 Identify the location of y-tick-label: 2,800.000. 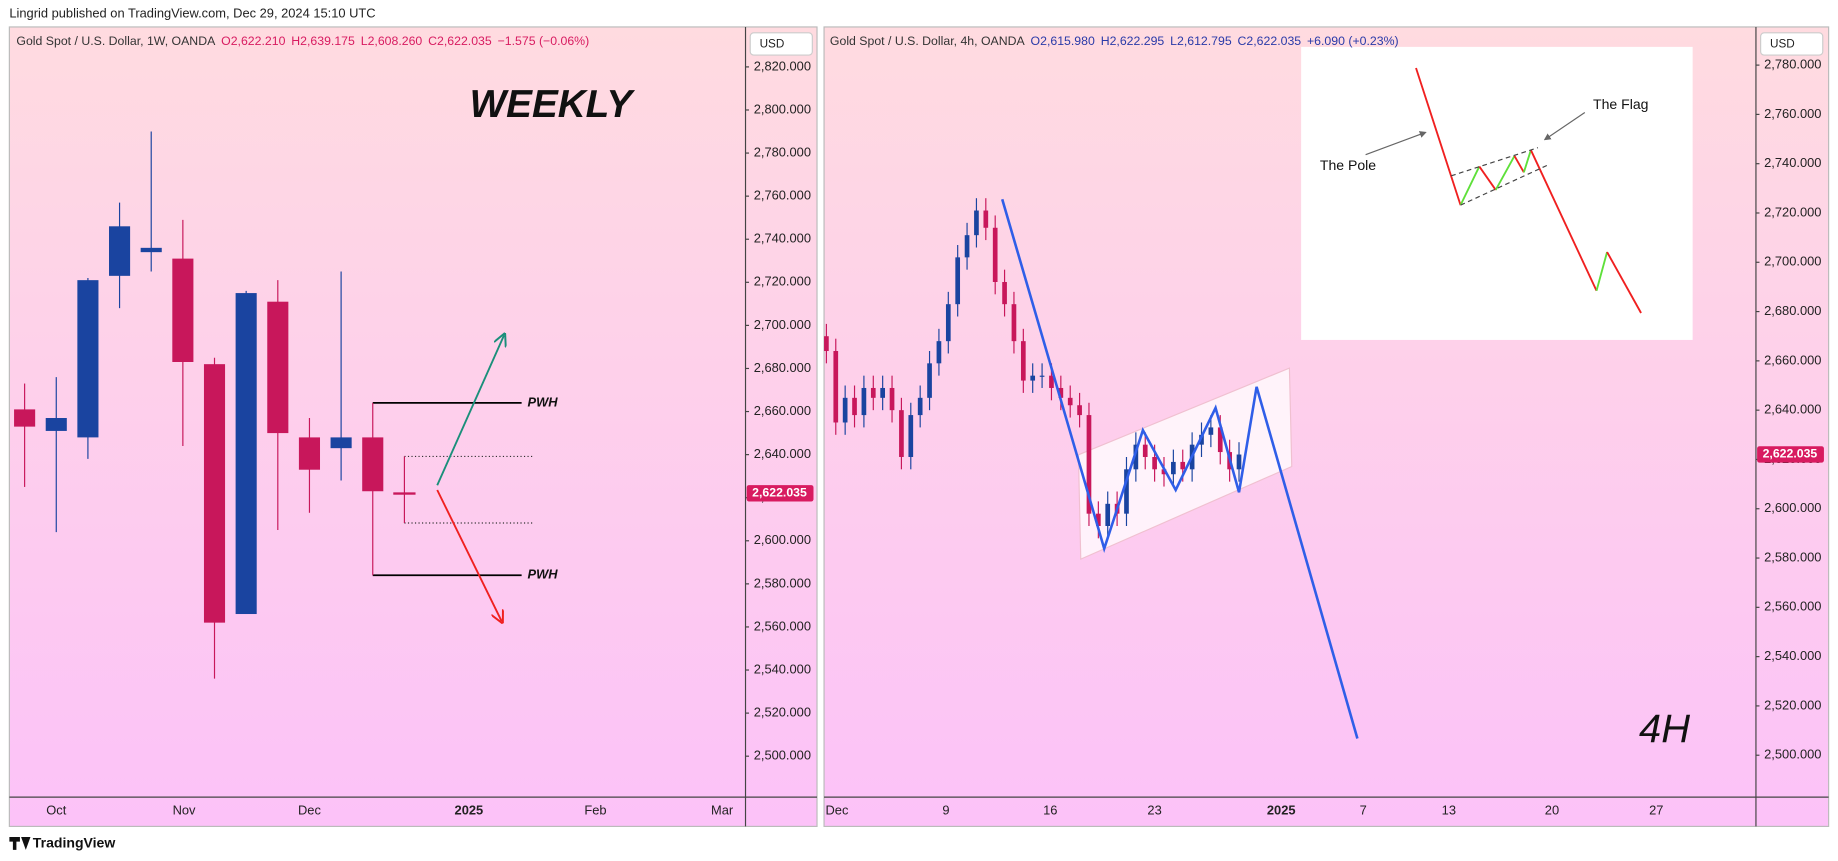
(782, 108).